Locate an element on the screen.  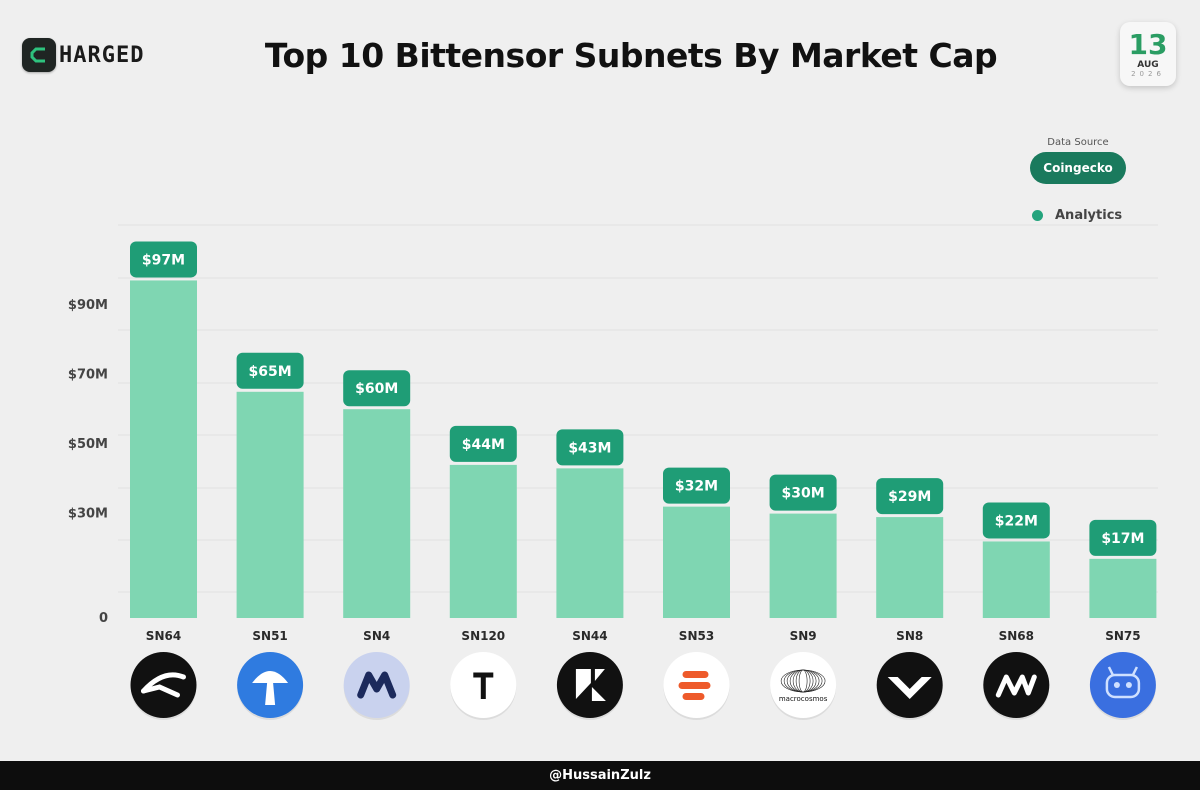
chart-legend: Analytics is located at coordinates (1077, 215).